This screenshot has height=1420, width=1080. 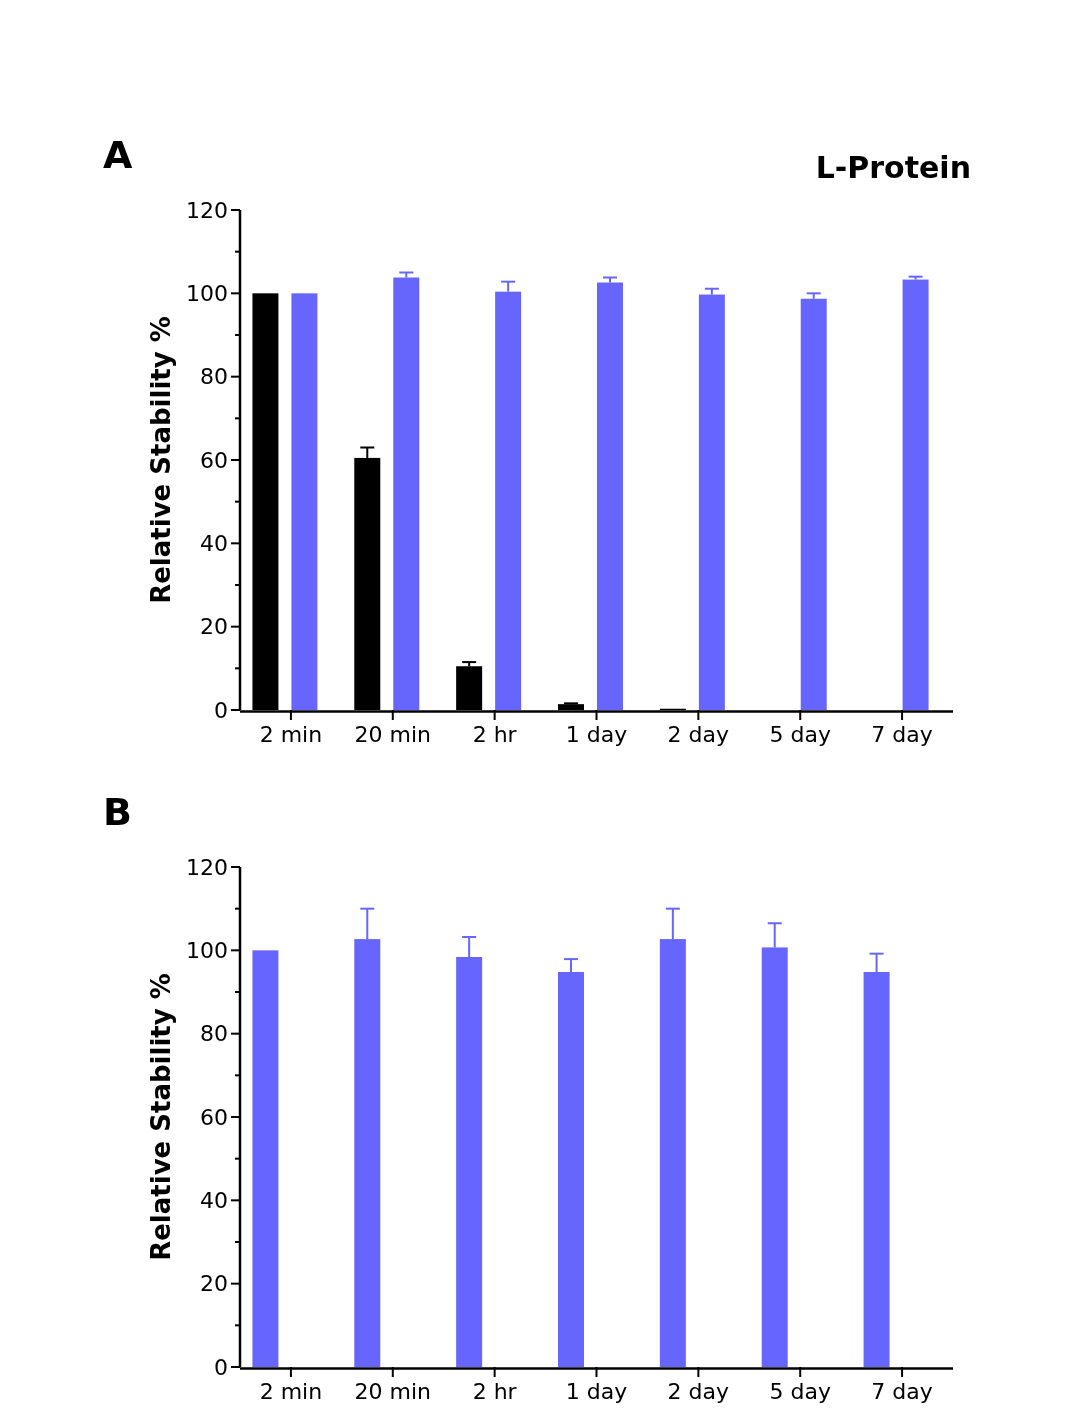 I want to click on text: L-Protein, so click(x=893, y=167).